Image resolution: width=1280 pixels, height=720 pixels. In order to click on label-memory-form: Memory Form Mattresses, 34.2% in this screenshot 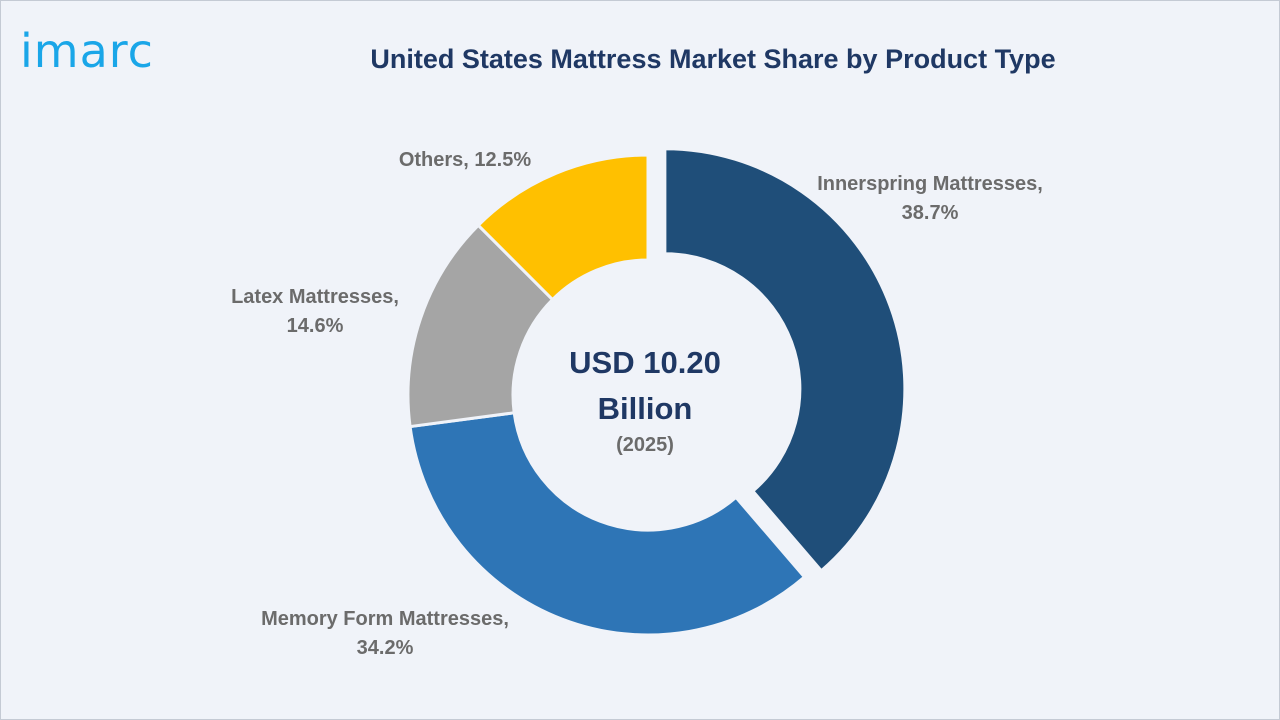, I will do `click(385, 634)`.